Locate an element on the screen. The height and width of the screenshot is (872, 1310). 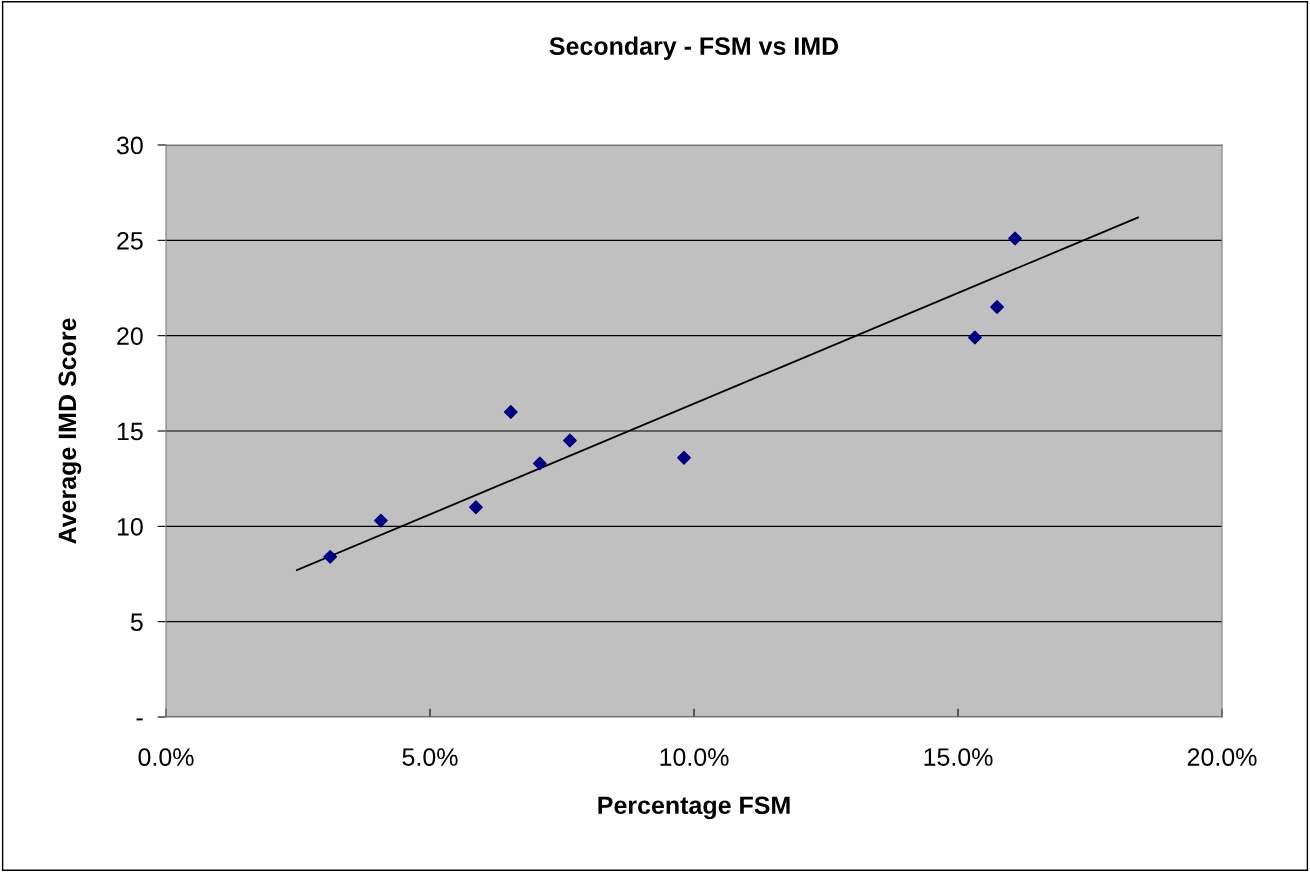
y-tick-label: 30 is located at coordinates (129, 145).